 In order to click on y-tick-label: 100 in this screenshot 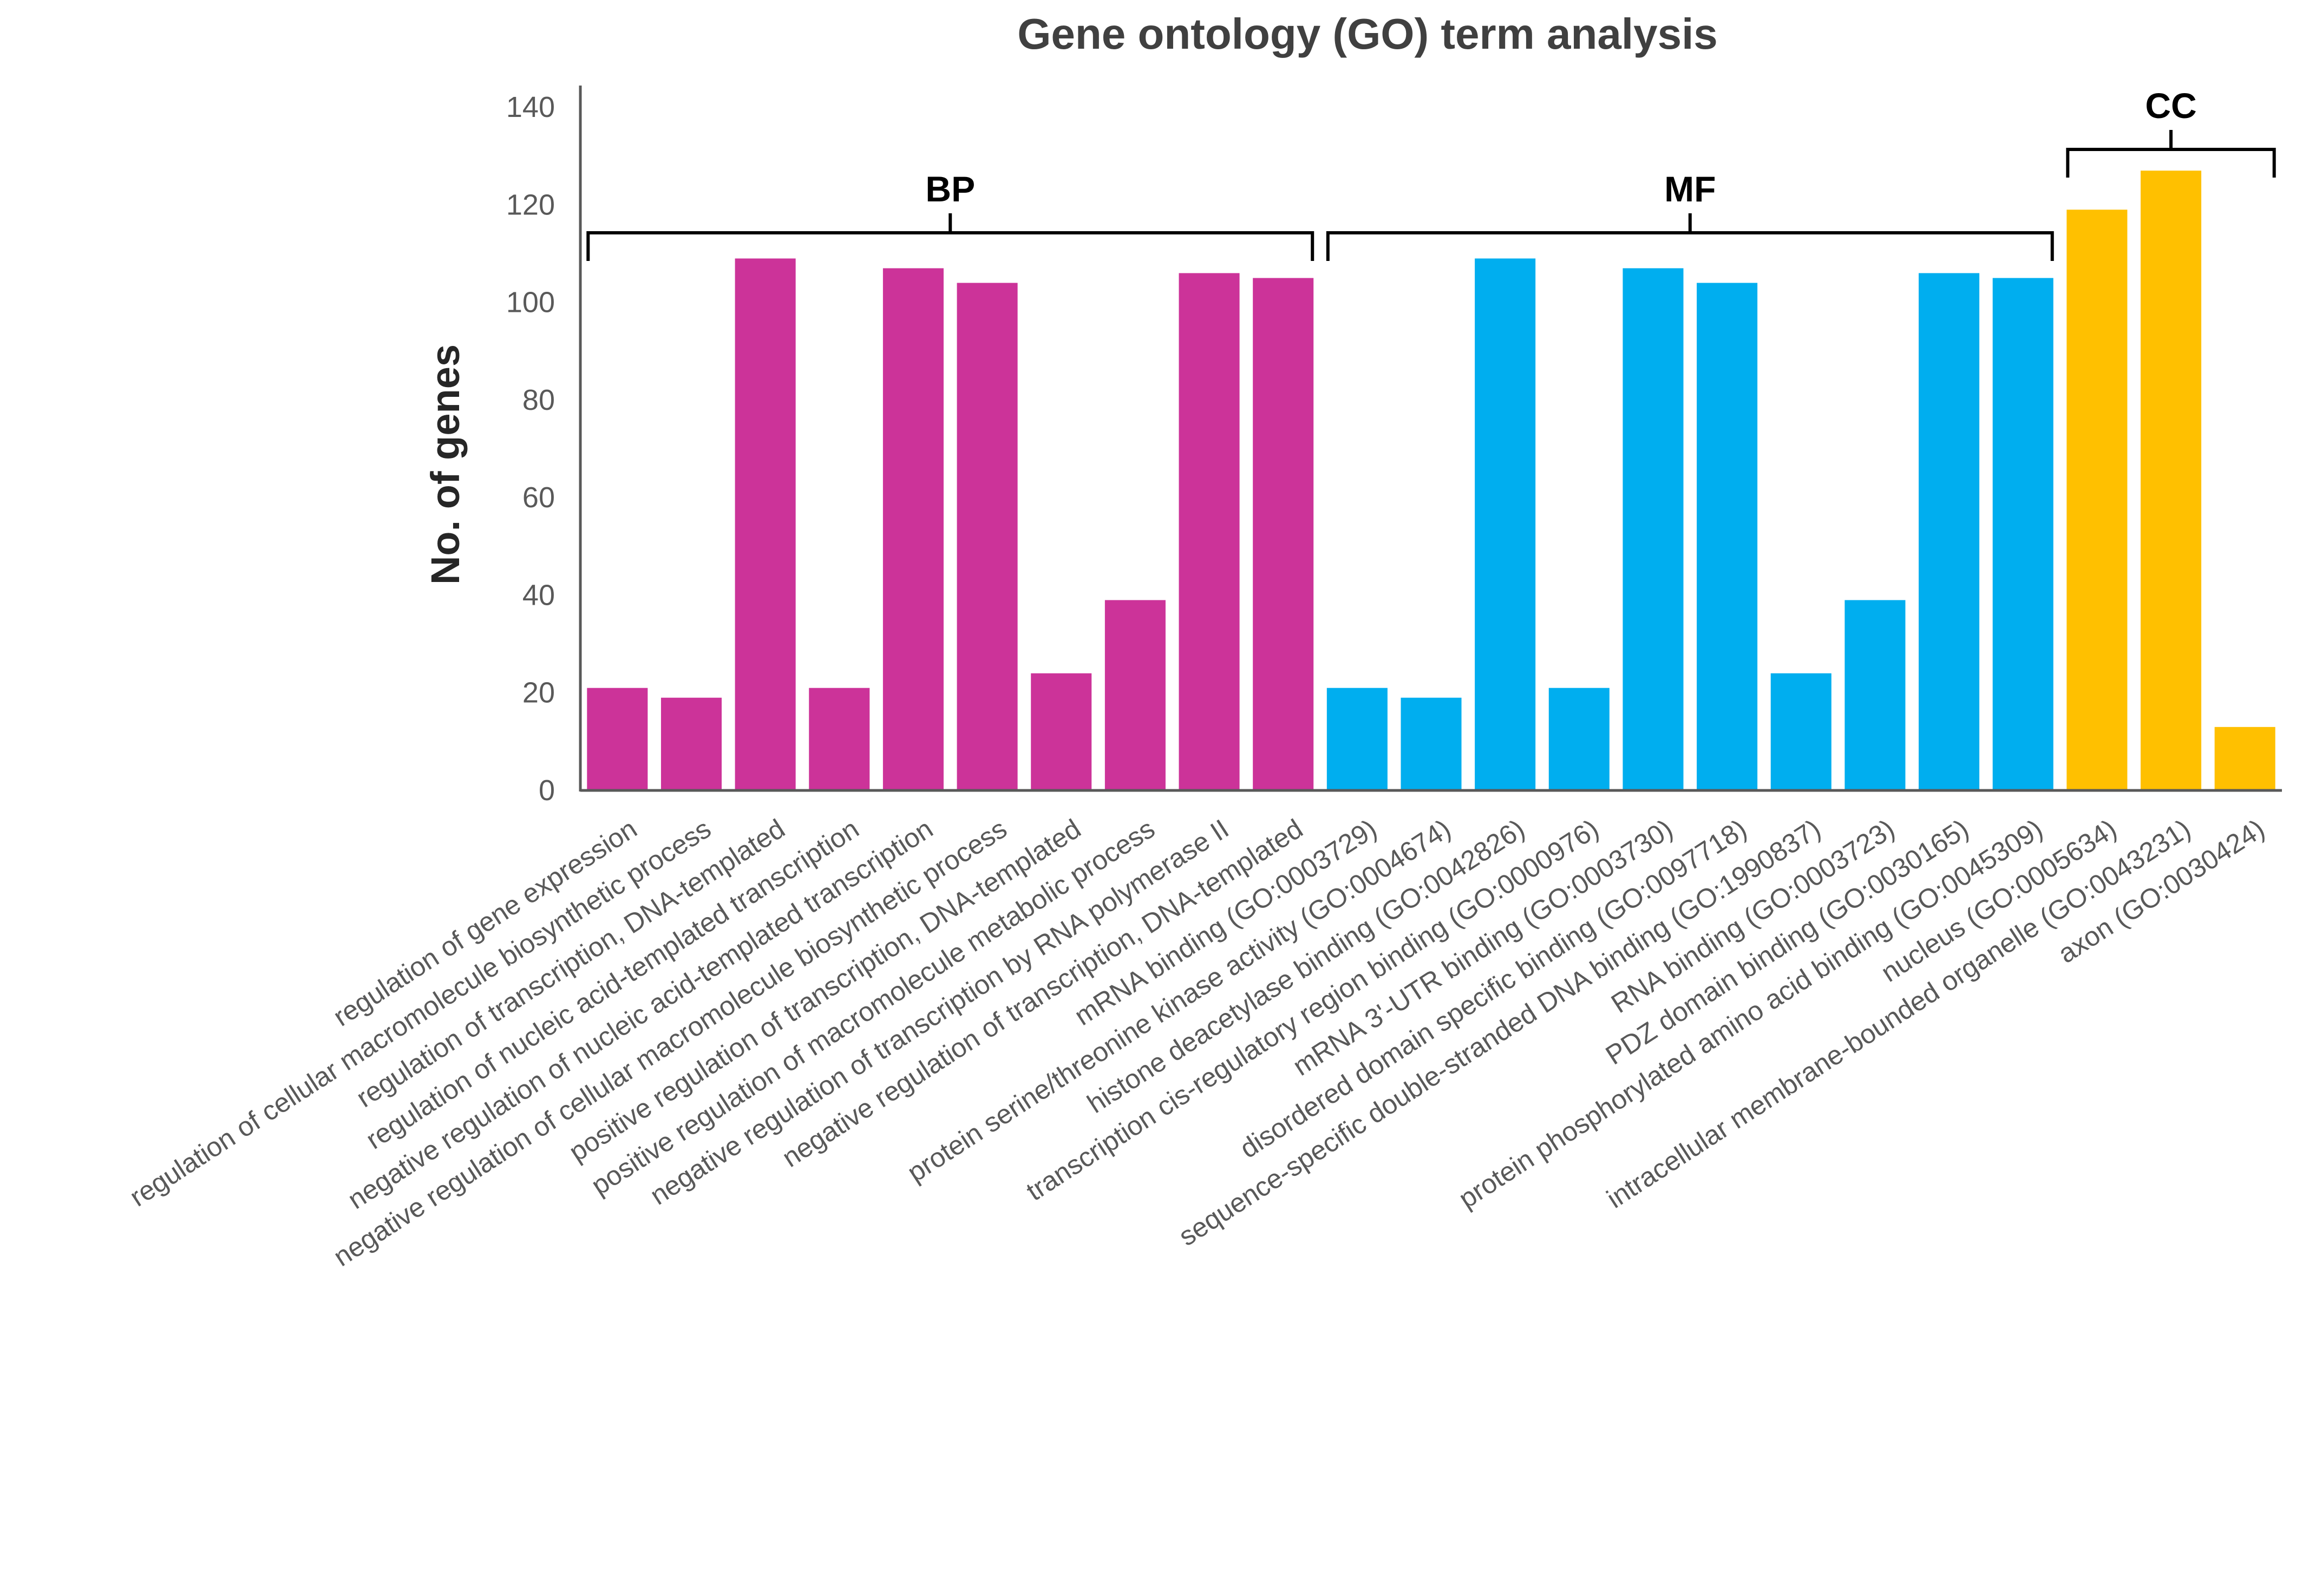, I will do `click(530, 302)`.